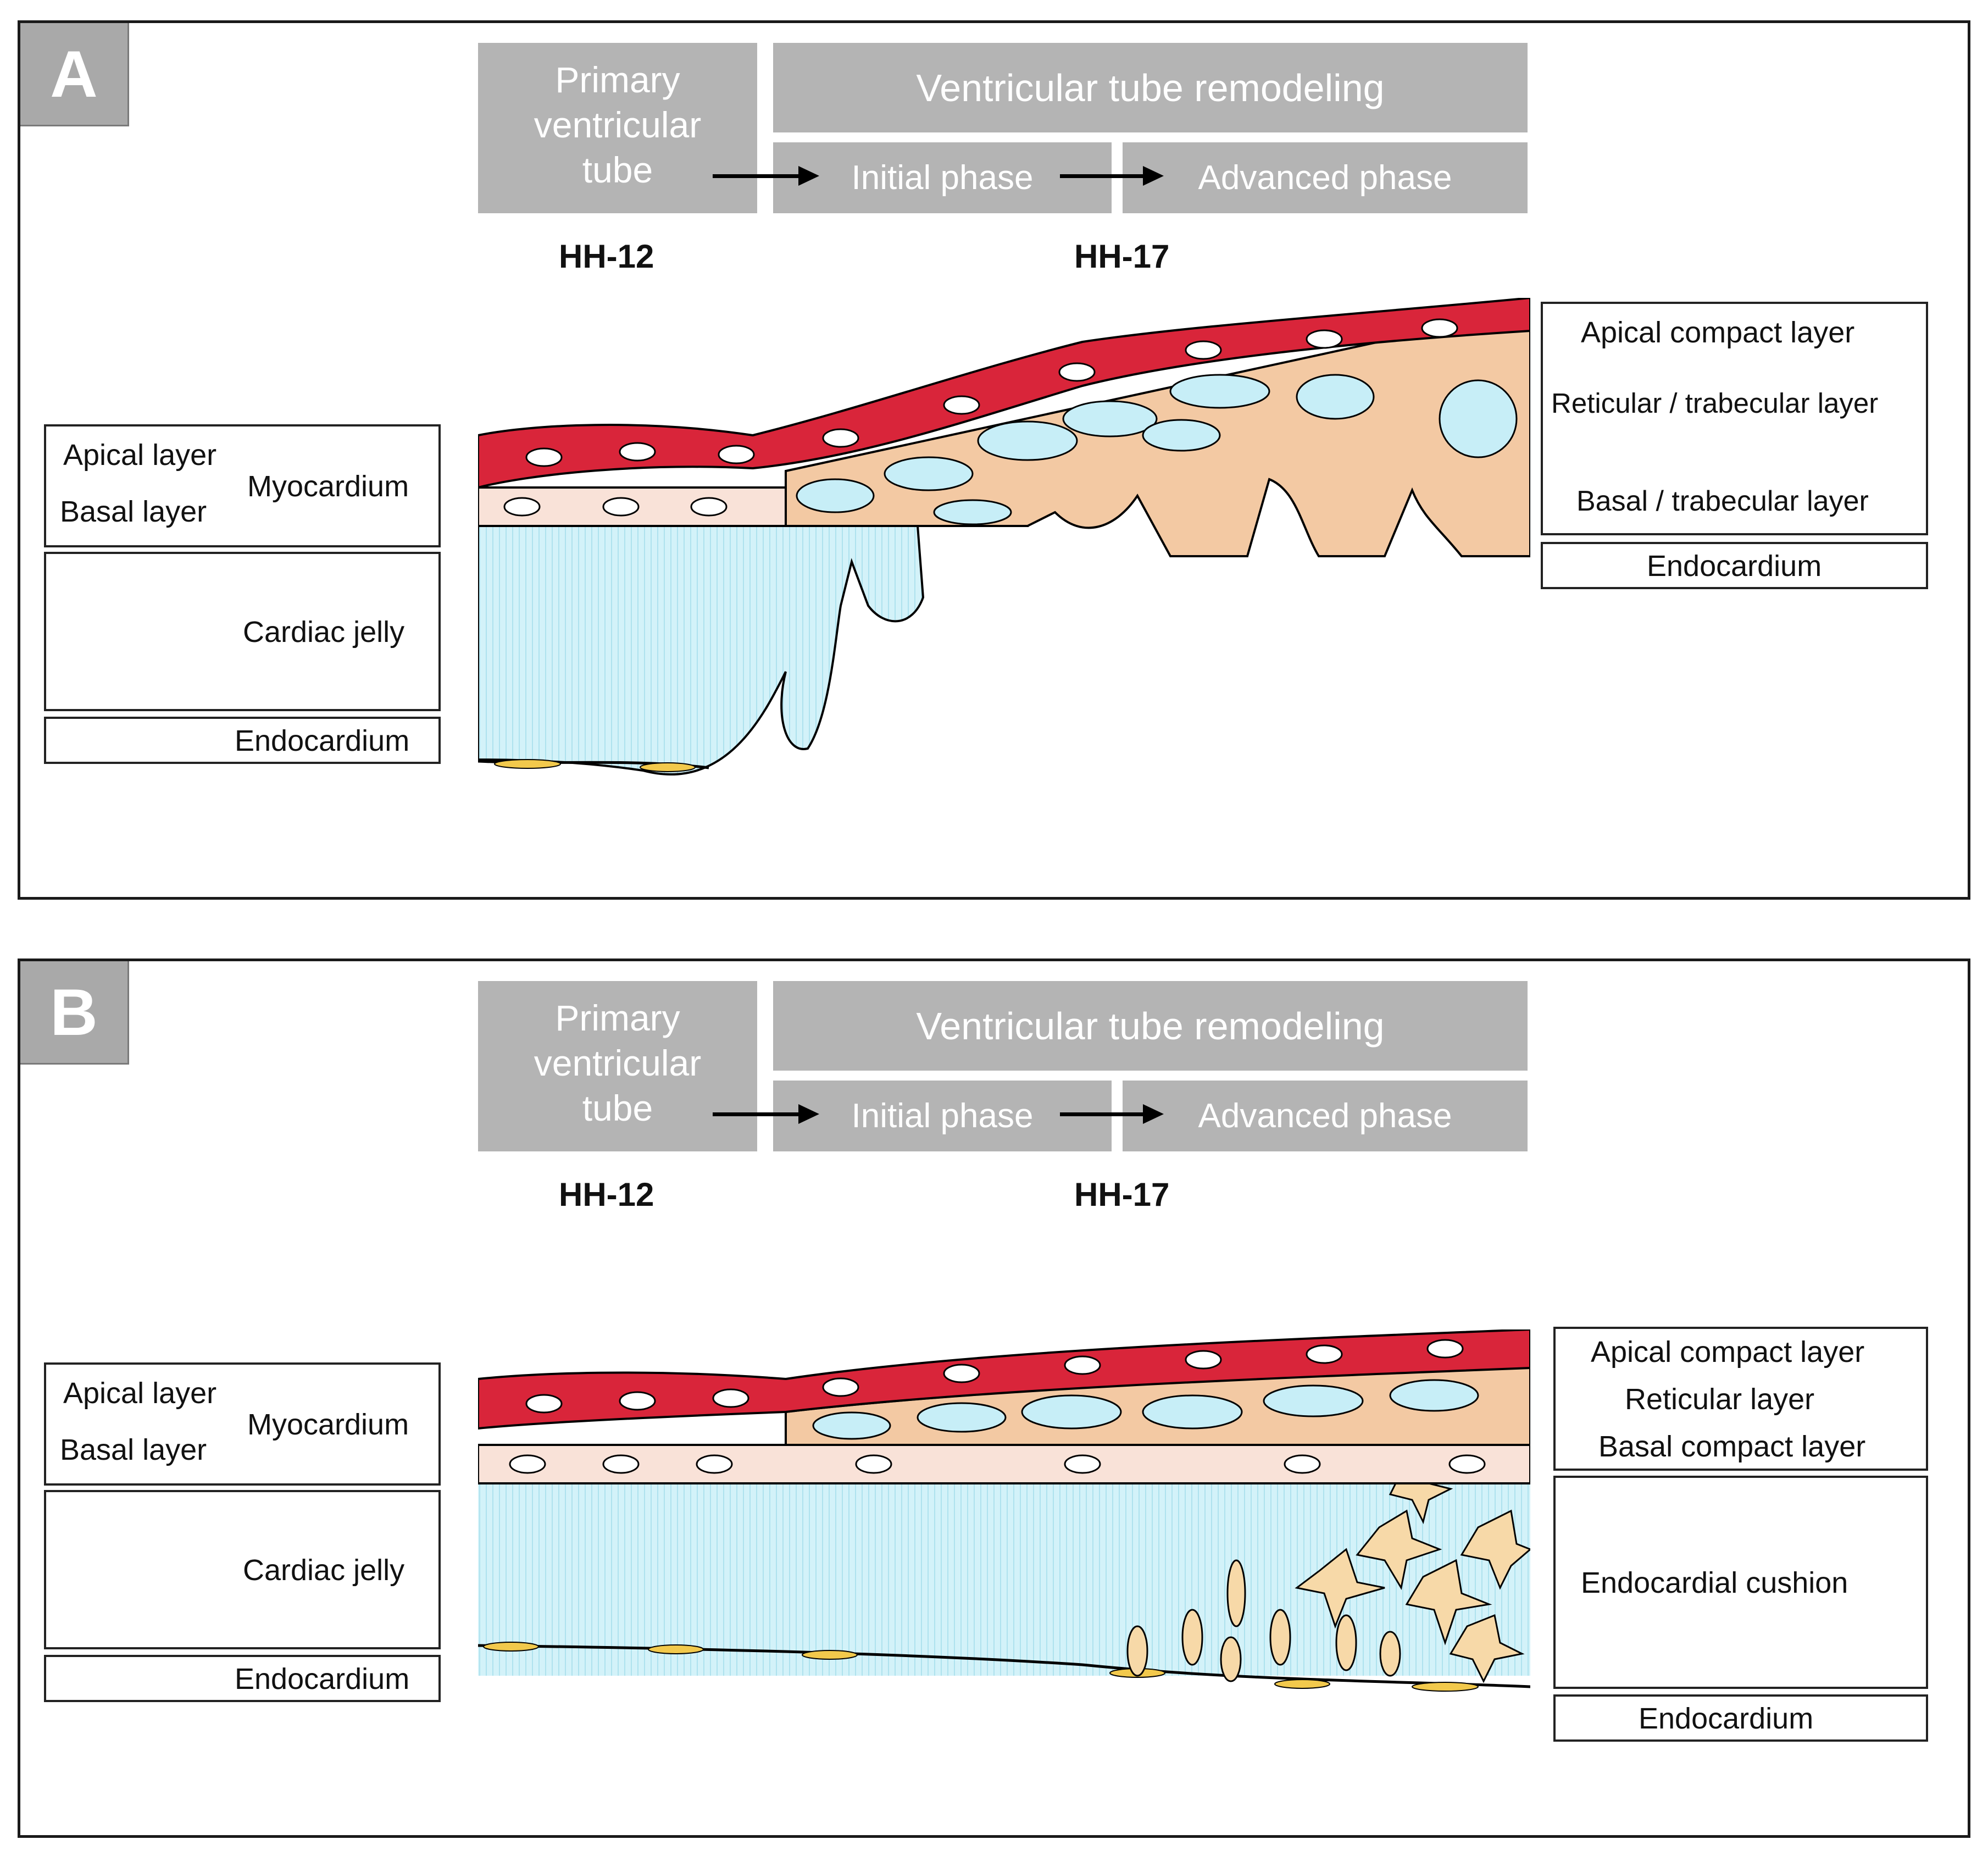 The image size is (1988, 1856). What do you see at coordinates (1004, 536) in the screenshot?
I see `myocardium-illustration-a` at bounding box center [1004, 536].